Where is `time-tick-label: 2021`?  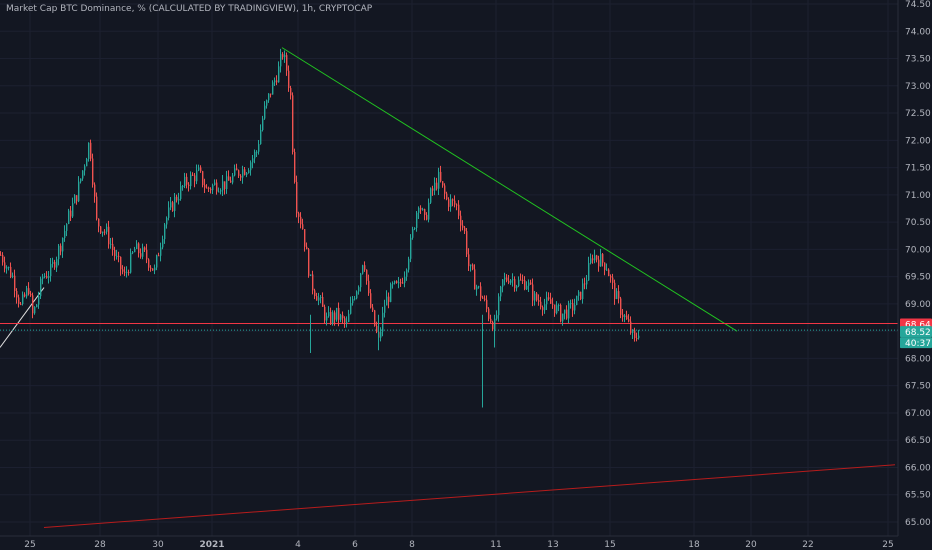
time-tick-label: 2021 is located at coordinates (211, 545).